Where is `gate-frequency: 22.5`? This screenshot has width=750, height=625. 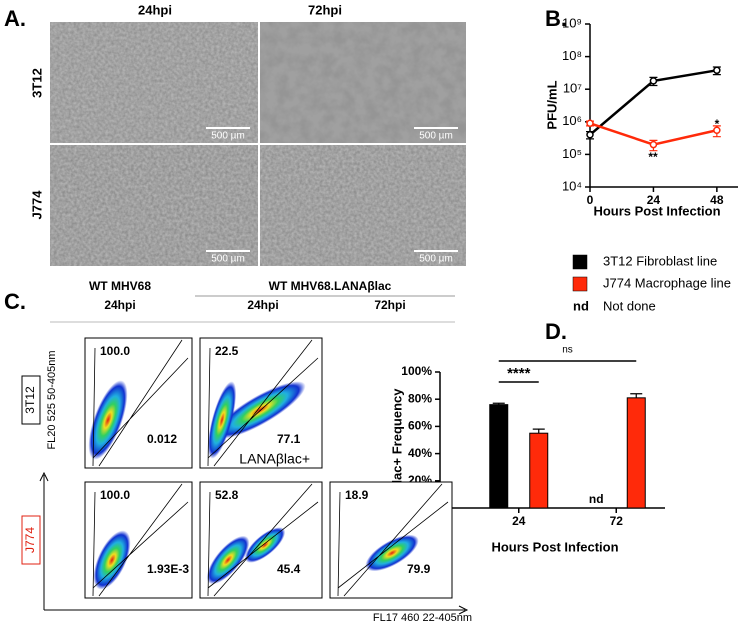 gate-frequency: 22.5 is located at coordinates (227, 351).